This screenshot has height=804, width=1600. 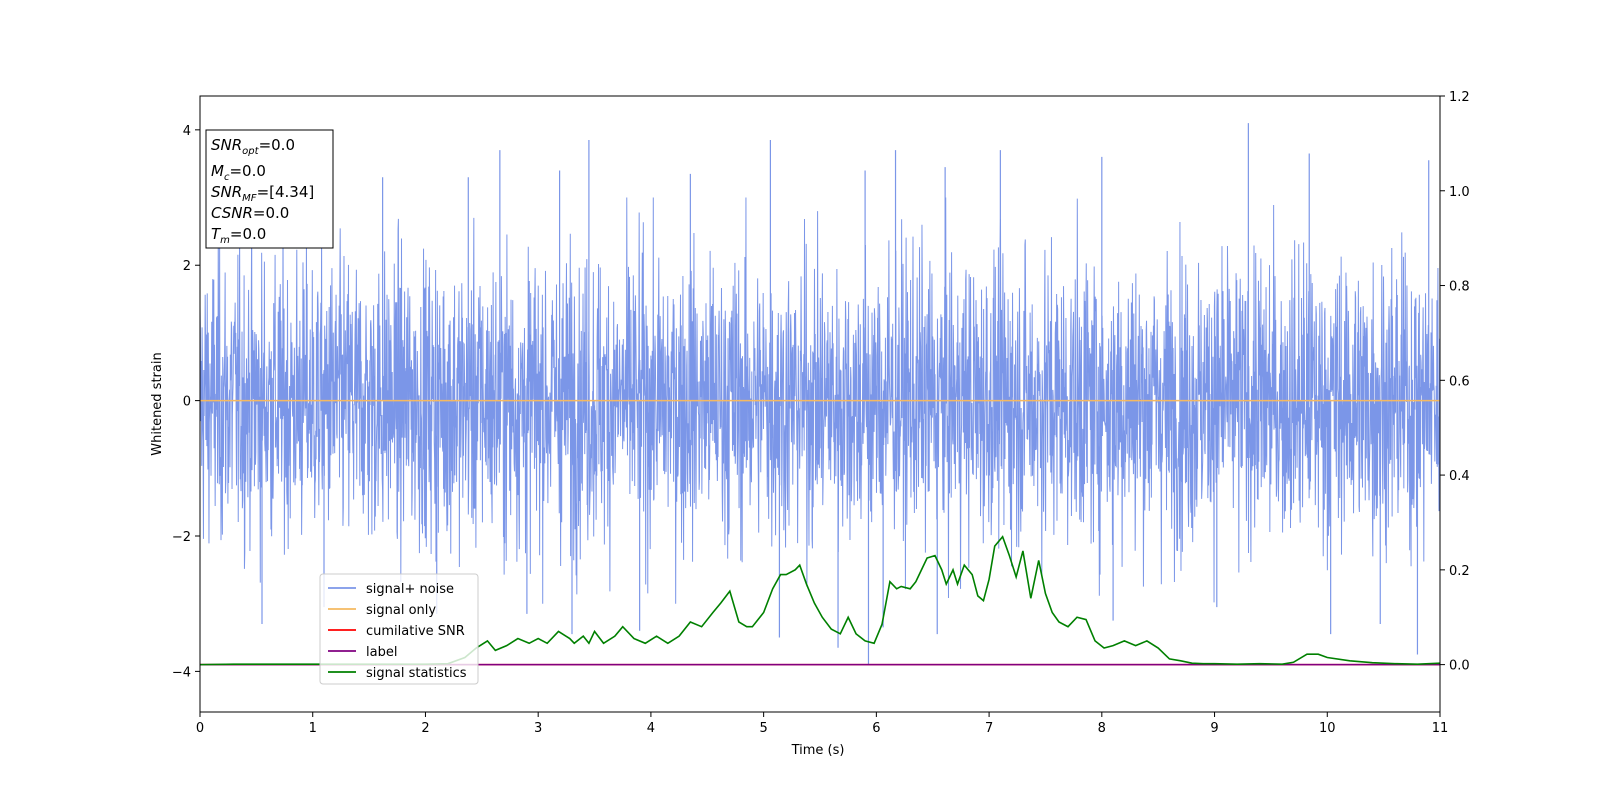 I want to click on info-box-frame, so click(x=269, y=189).